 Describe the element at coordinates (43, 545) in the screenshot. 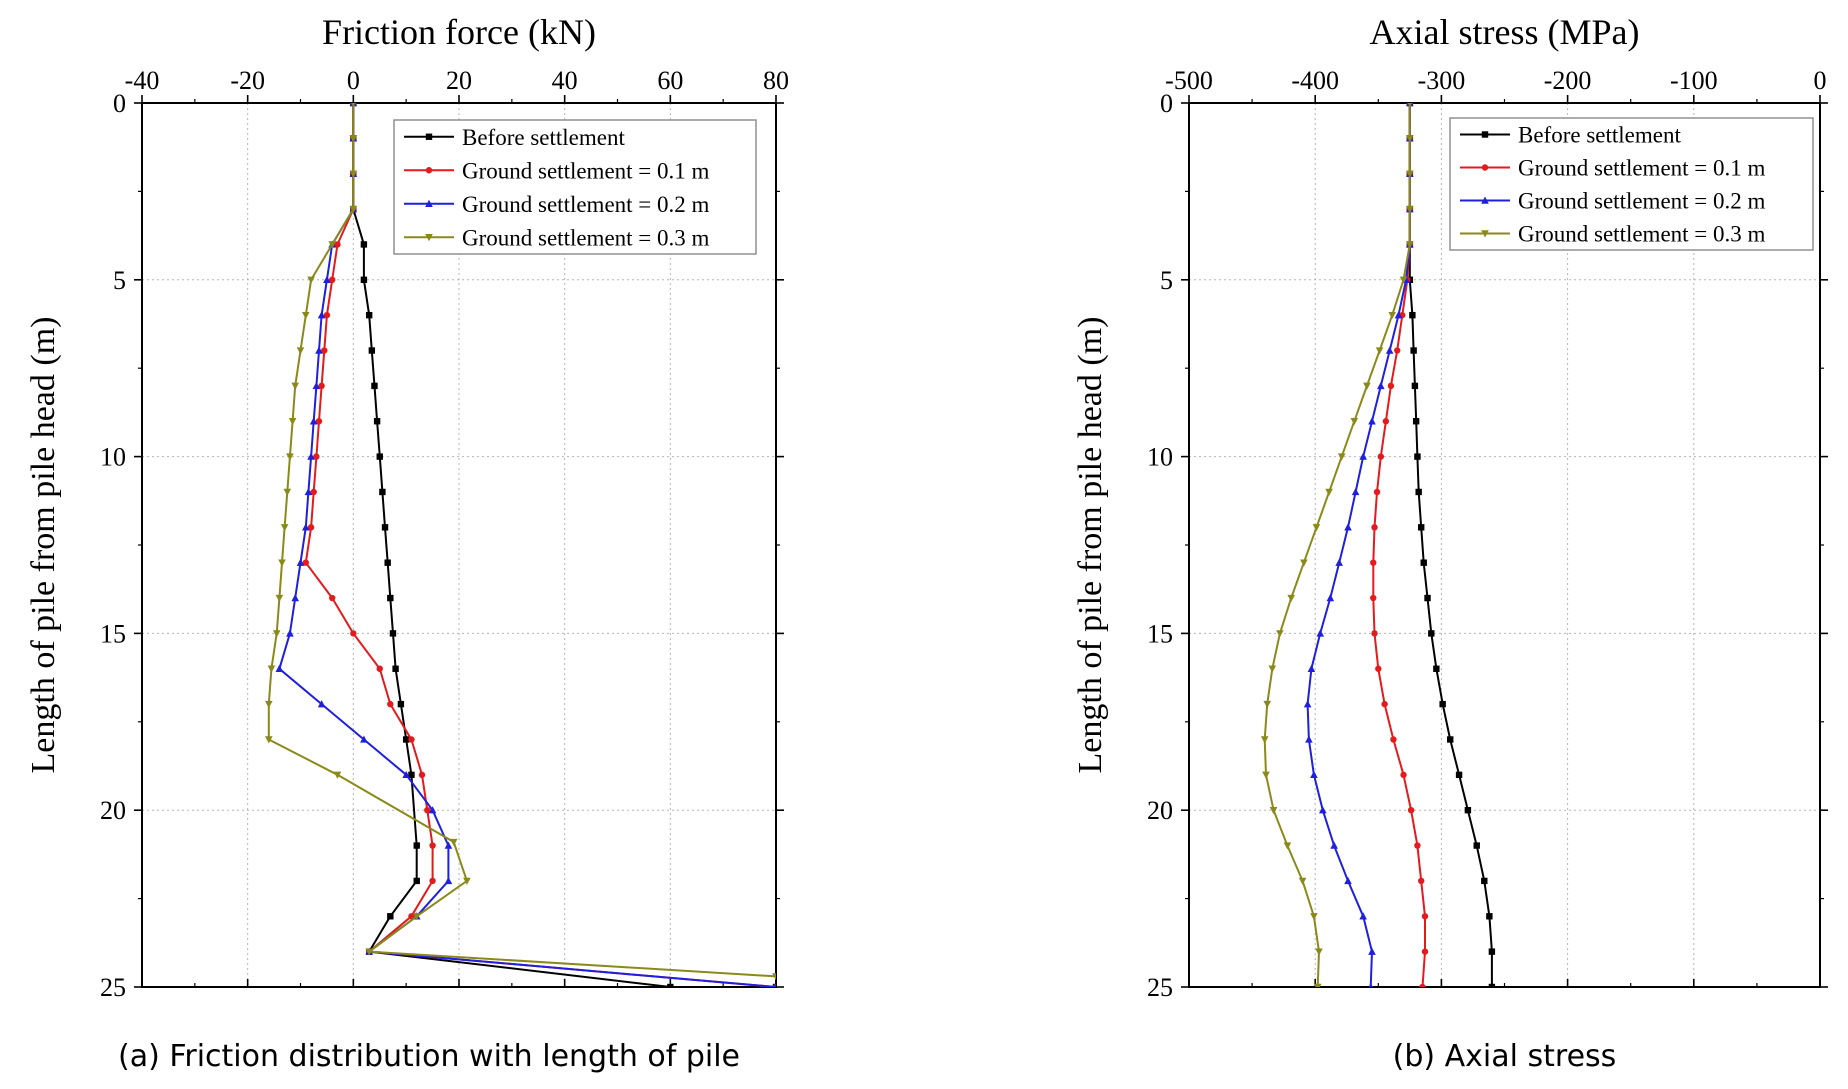

I see `y-axis-label: Length of pile from pile head (m)` at that location.